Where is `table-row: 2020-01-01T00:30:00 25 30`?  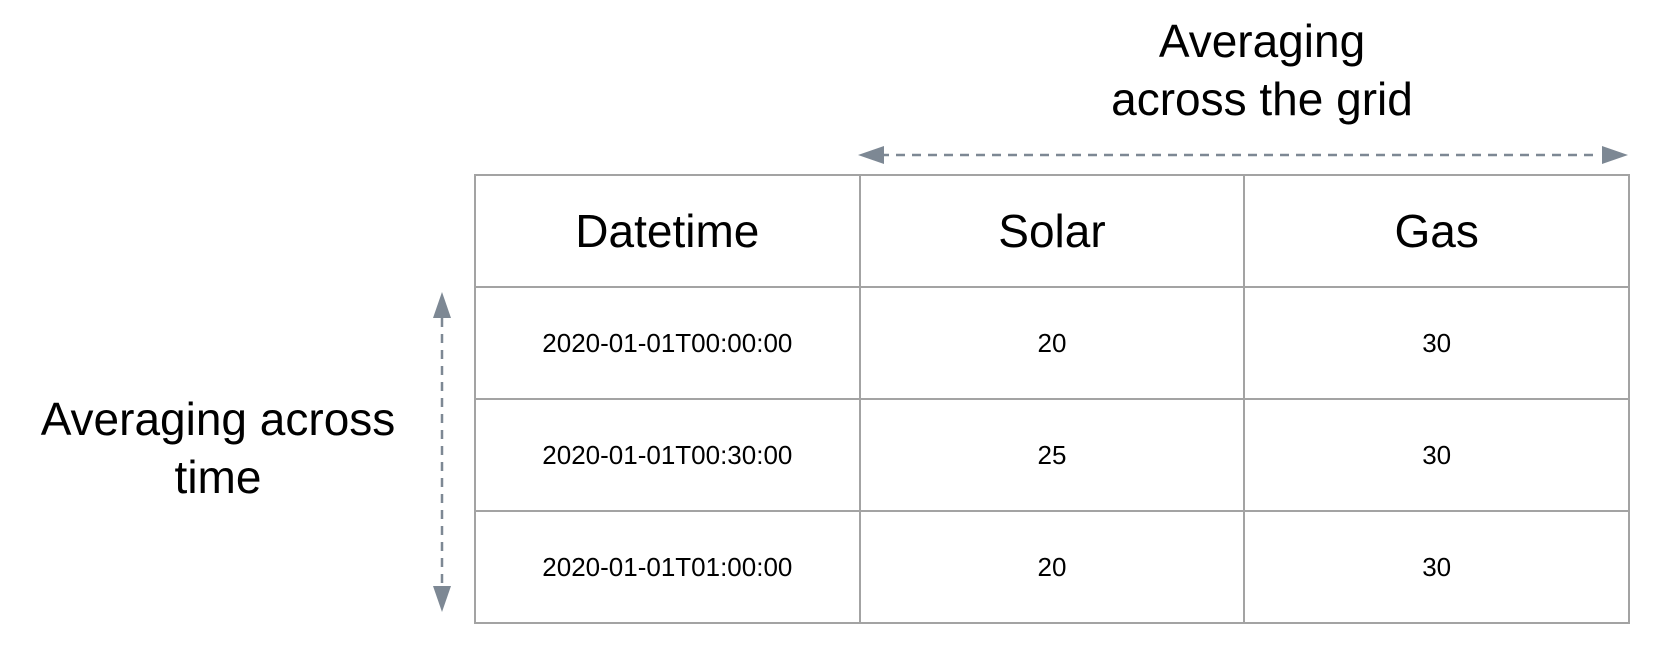
table-row: 2020-01-01T00:30:00 25 30 is located at coordinates (1052, 455).